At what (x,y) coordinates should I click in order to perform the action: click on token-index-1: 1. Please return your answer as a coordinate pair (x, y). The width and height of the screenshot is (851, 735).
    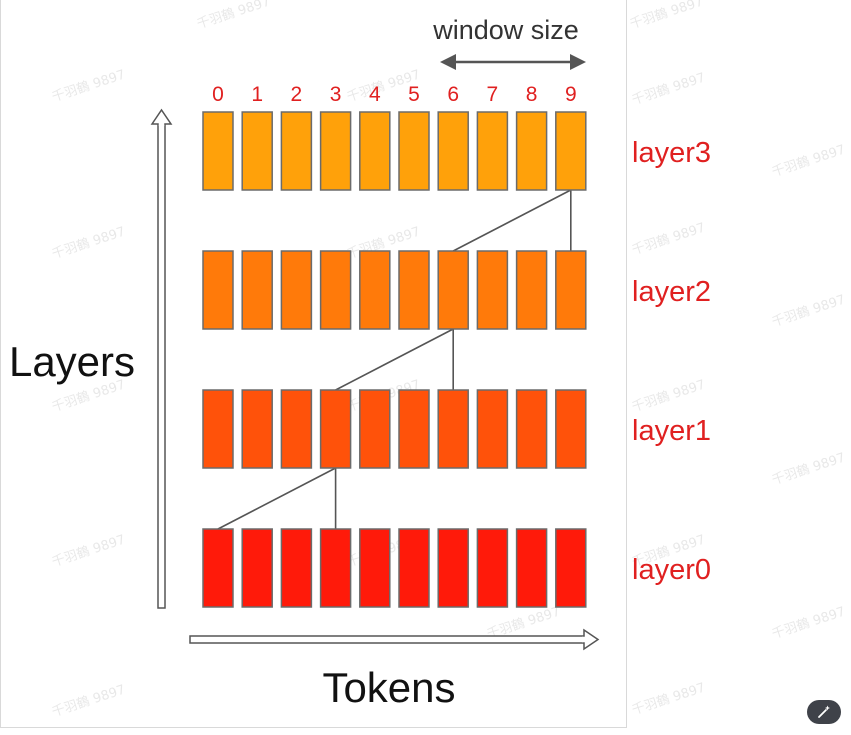
    Looking at the image, I should click on (257, 94).